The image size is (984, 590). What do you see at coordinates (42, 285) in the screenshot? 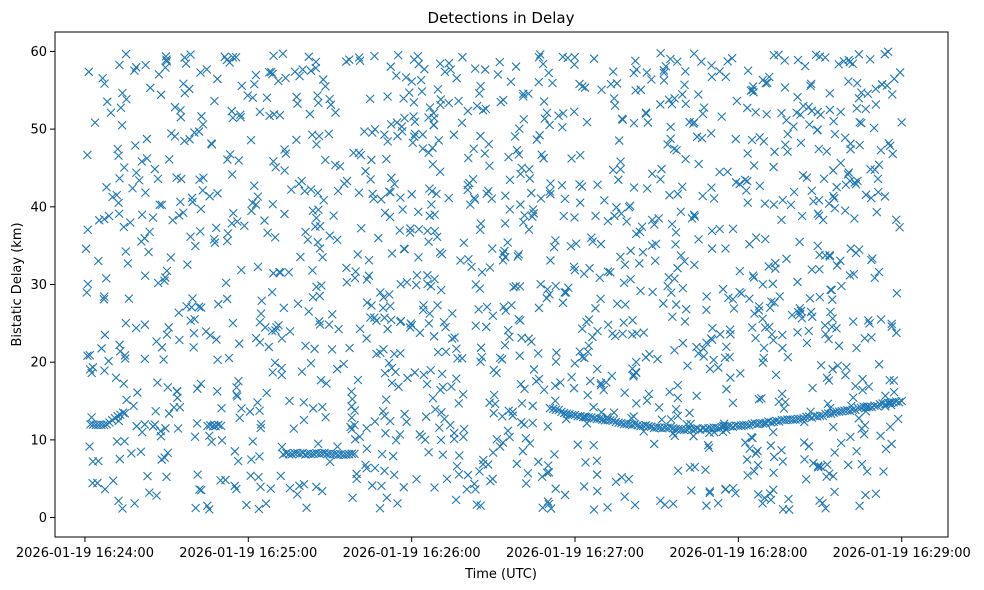
I see `y-axis: 0 10 20 30 40 50 60` at bounding box center [42, 285].